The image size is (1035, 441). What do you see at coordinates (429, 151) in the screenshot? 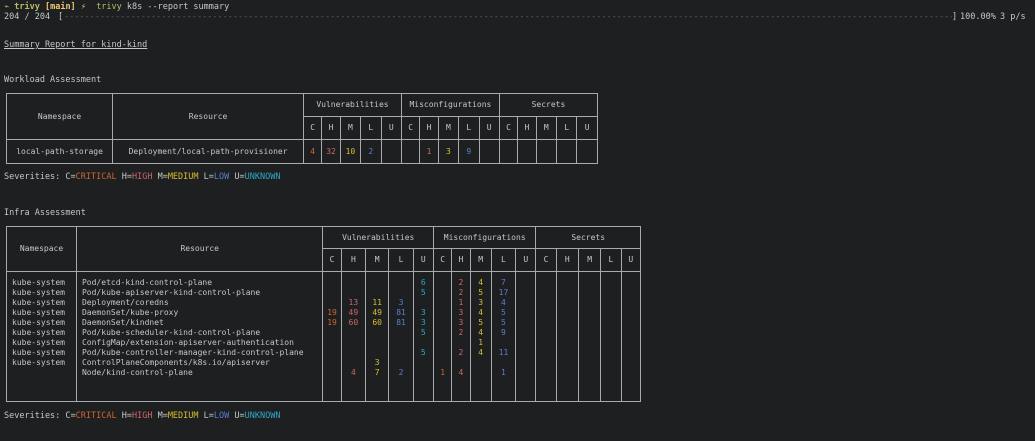
I see `misc-high-count: 1` at bounding box center [429, 151].